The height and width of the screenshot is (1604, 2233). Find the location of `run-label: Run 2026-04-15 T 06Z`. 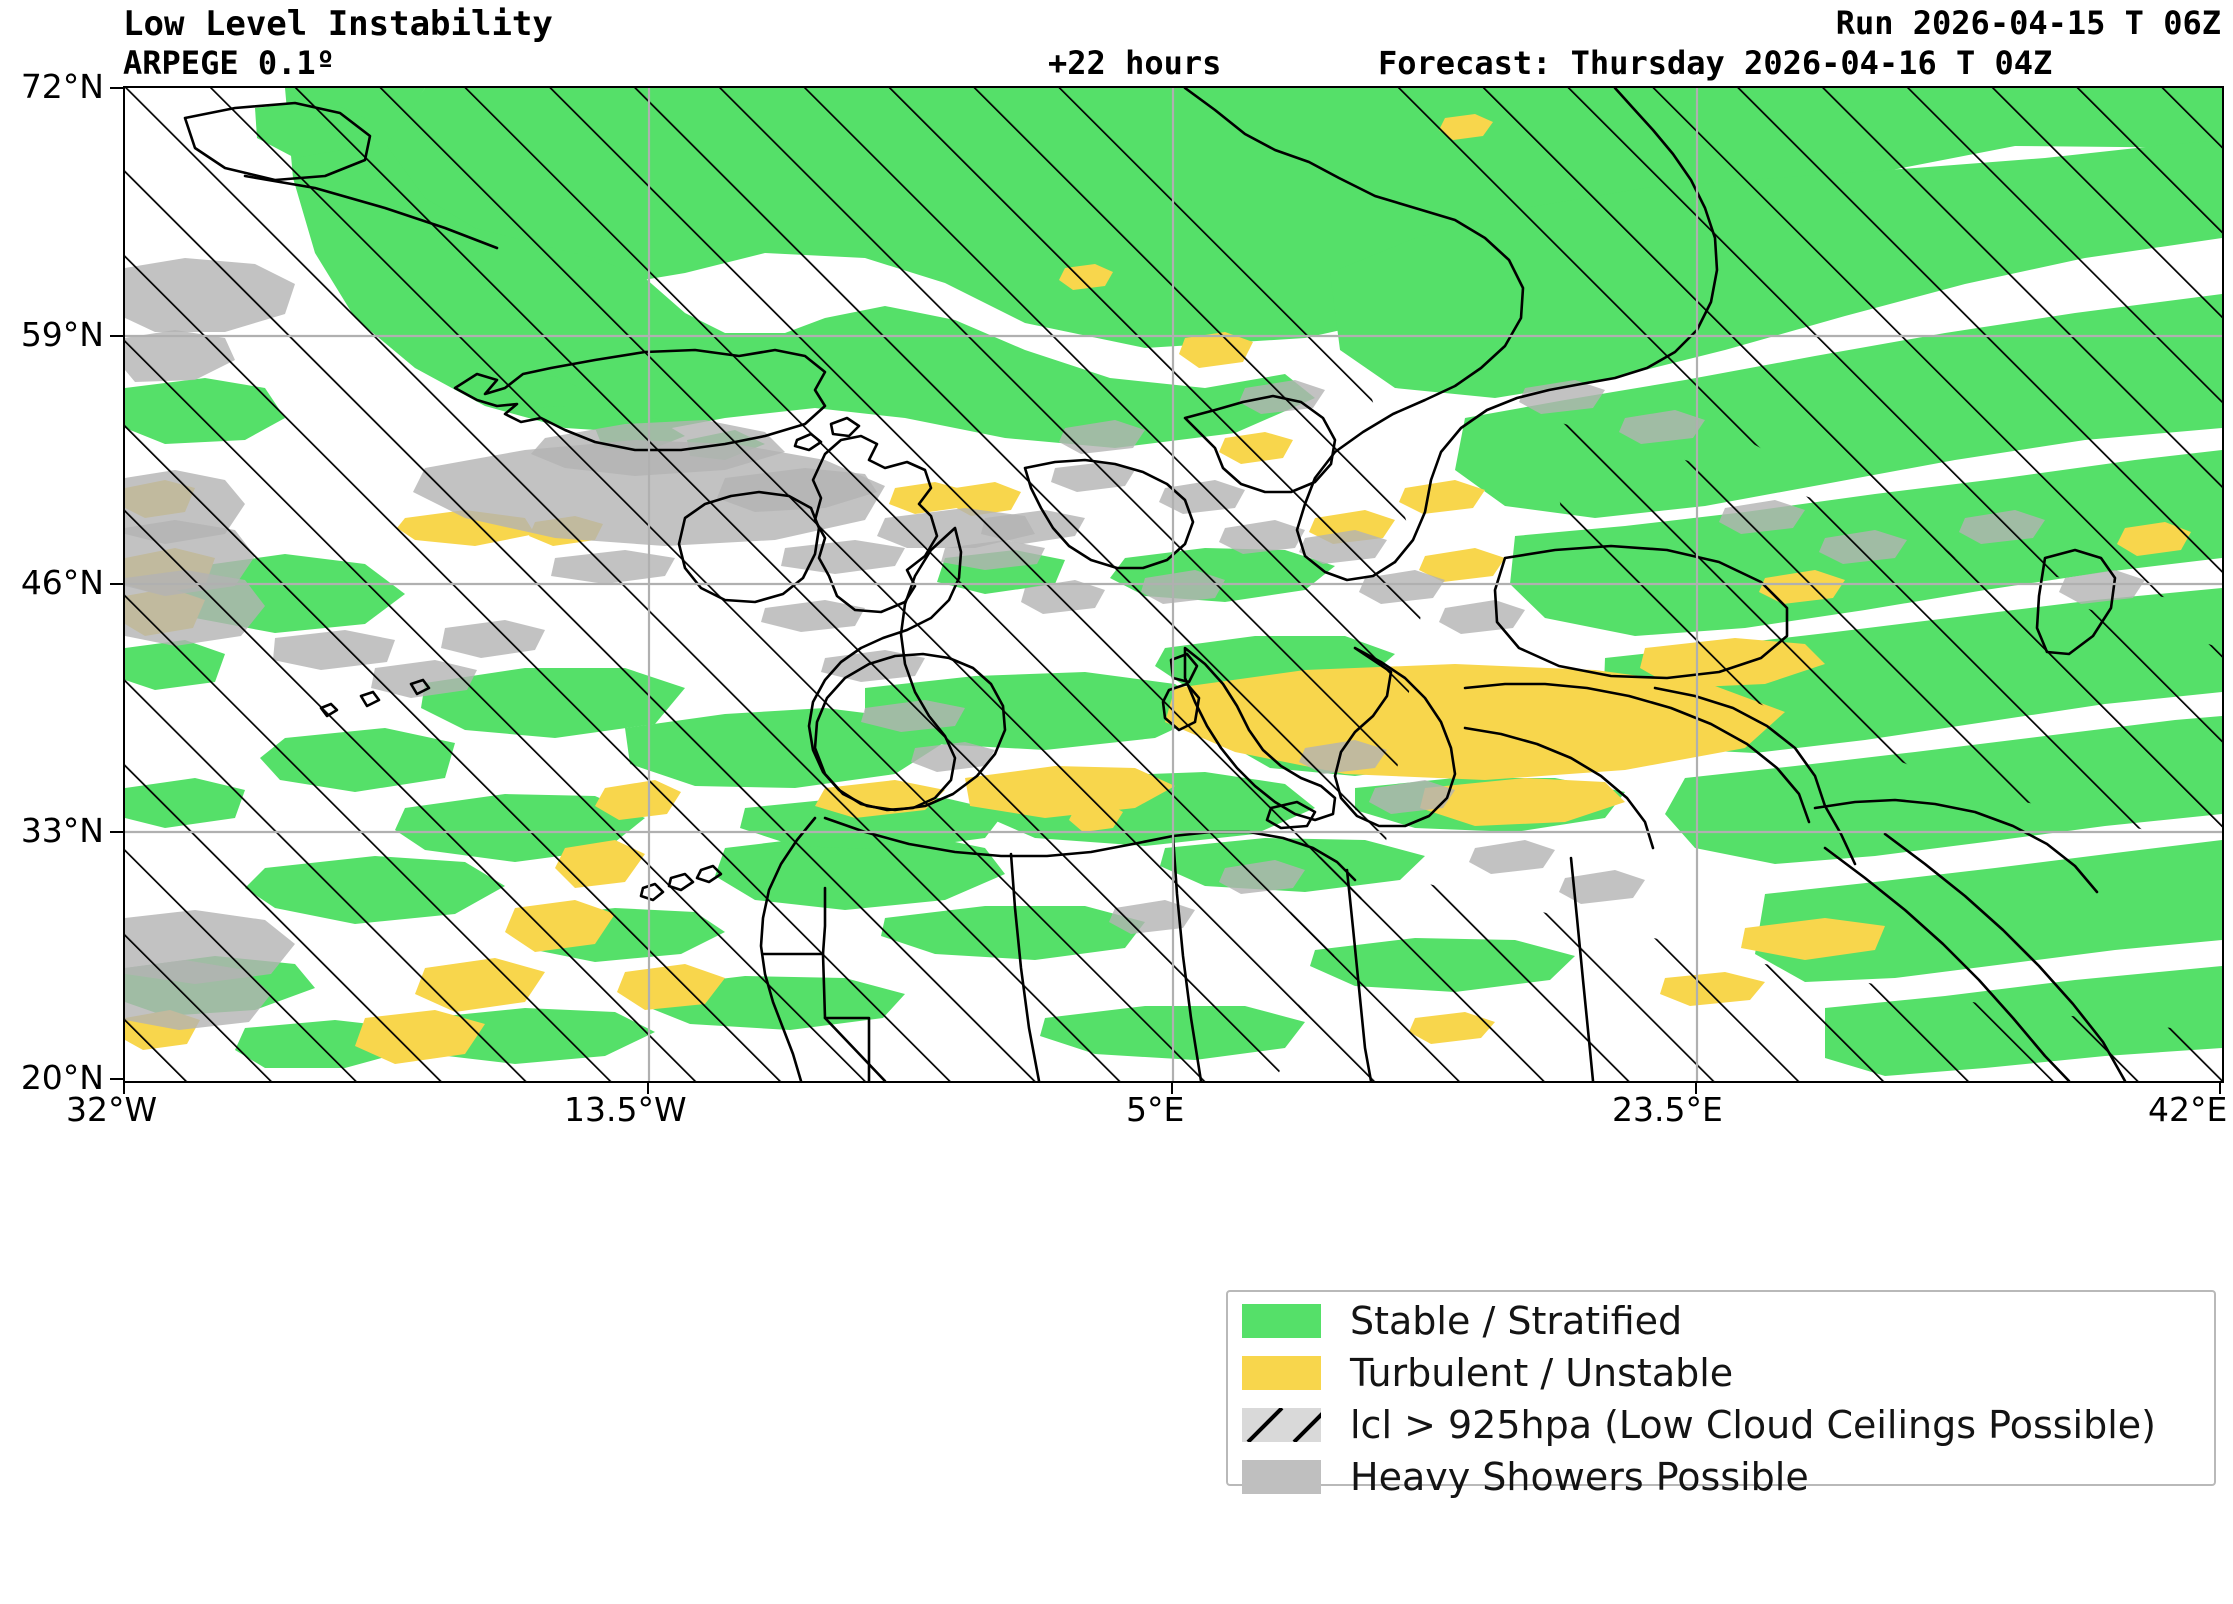

run-label: Run 2026-04-15 T 06Z is located at coordinates (2028, 23).